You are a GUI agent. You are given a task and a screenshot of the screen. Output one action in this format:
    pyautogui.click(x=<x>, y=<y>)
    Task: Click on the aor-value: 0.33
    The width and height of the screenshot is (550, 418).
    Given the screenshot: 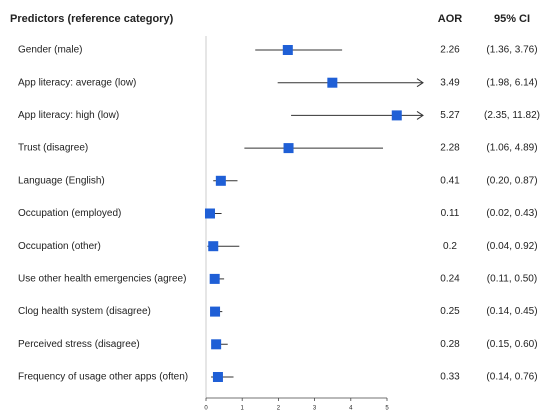 What is the action you would take?
    pyautogui.click(x=450, y=377)
    